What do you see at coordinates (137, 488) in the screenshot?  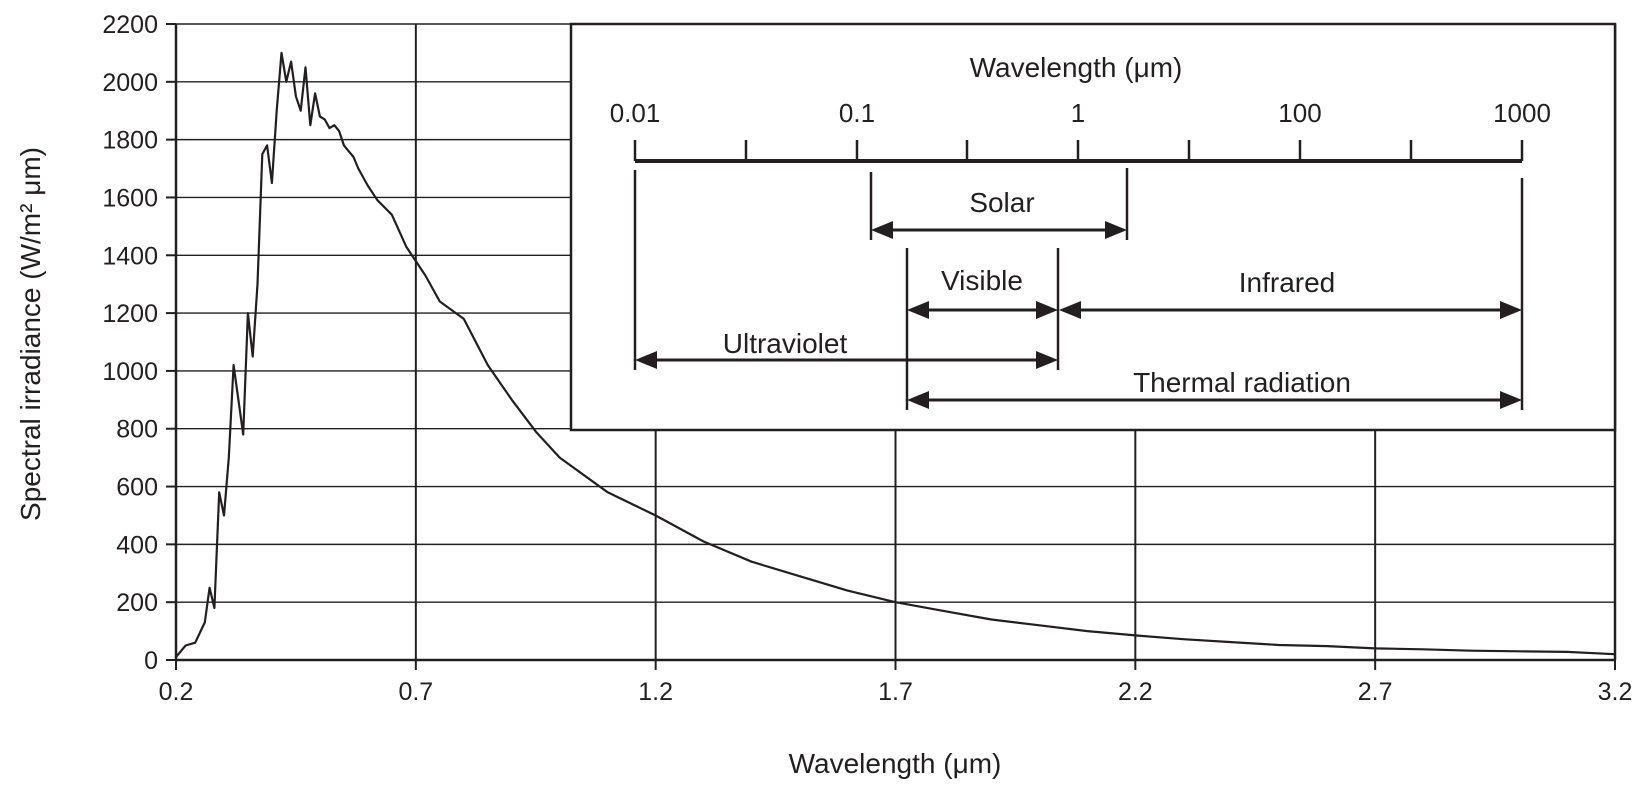 I see `y-tick-label: 600` at bounding box center [137, 488].